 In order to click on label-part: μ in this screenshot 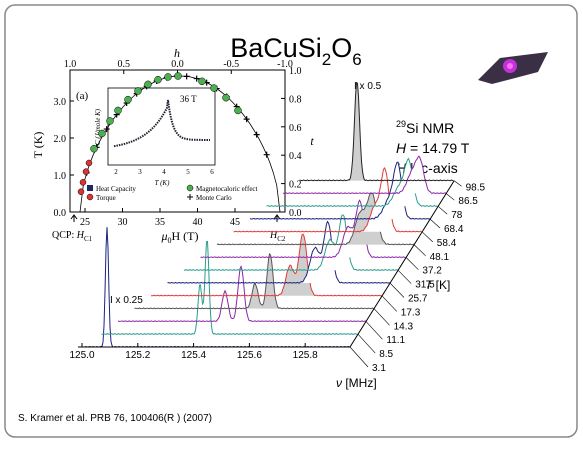, I will do `click(163, 236)`.